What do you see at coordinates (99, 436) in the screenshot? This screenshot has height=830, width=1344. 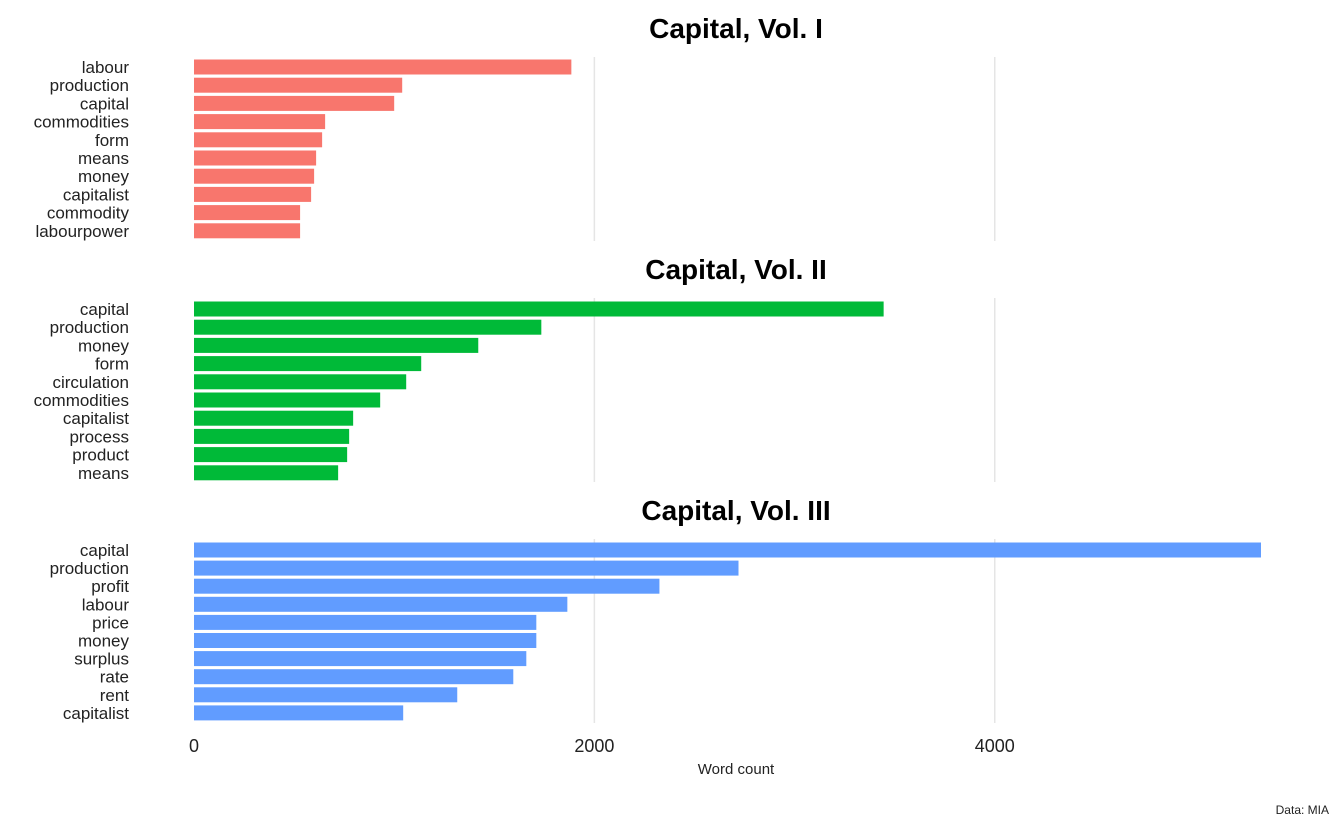 I see `category-label: process` at bounding box center [99, 436].